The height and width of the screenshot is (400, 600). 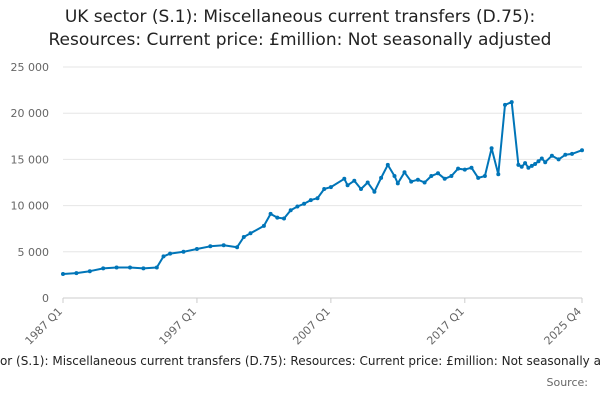 What do you see at coordinates (563, 326) in the screenshot?
I see `x-tick-label: 2025 Q4` at bounding box center [563, 326].